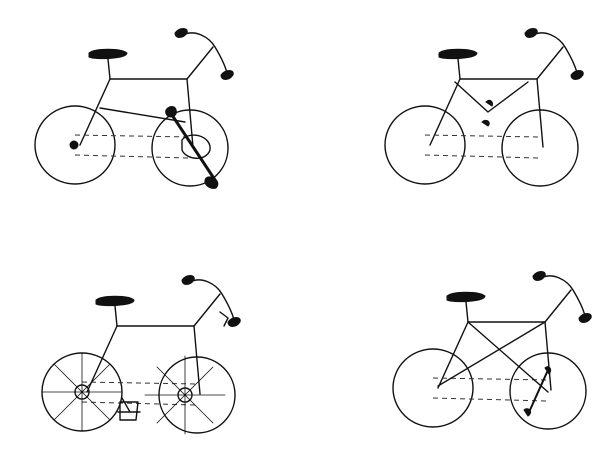  I want to click on bicycle-drivetrain, so click(144, 147).